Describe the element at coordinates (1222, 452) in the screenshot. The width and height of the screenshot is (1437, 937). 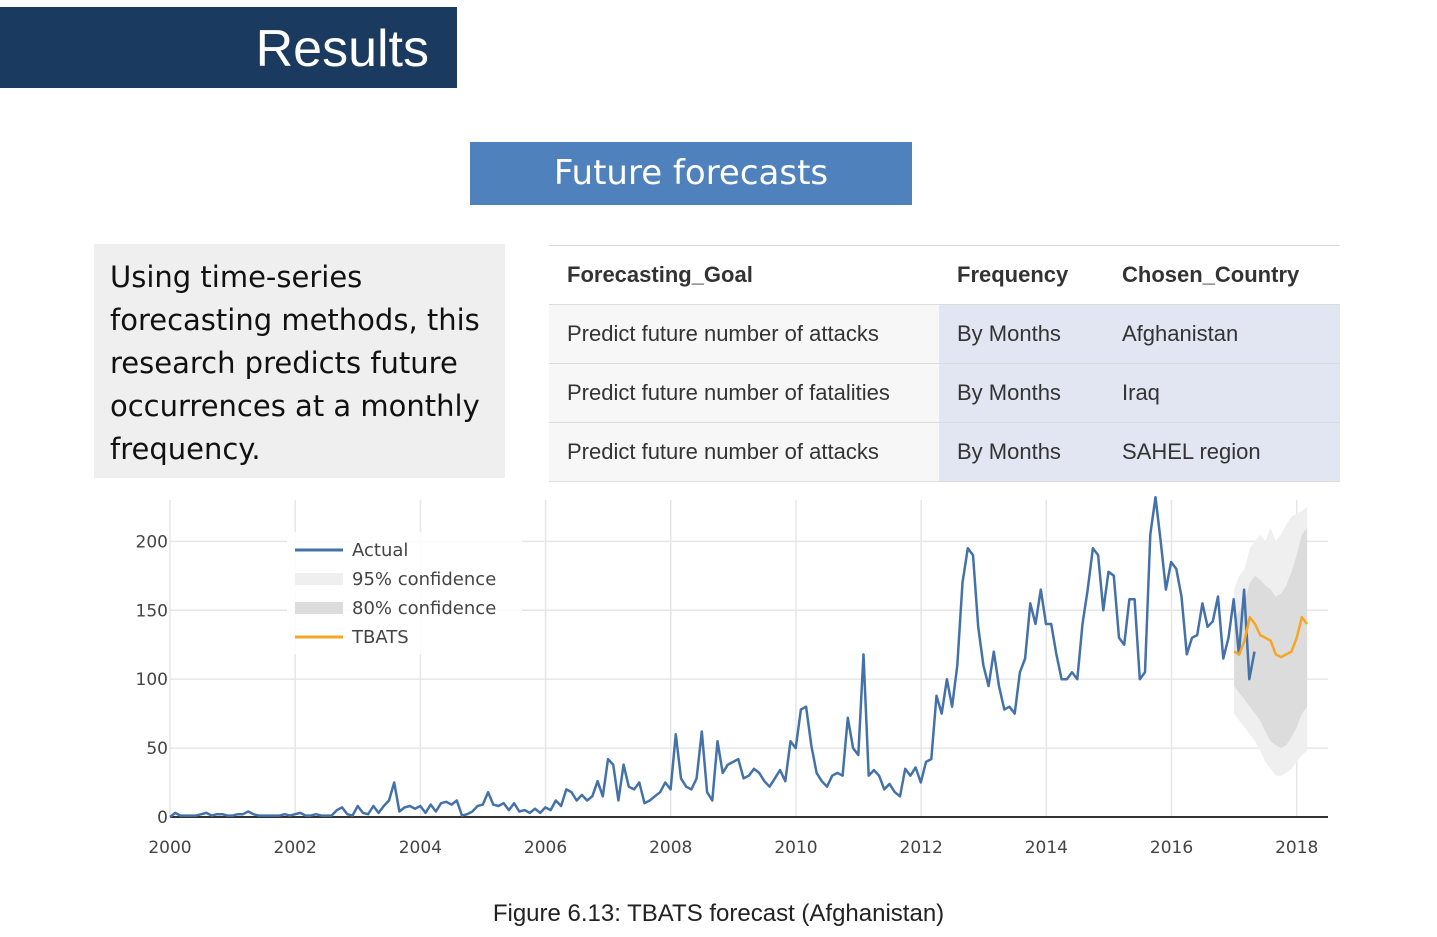
I see `table-cell: SAHEL region` at that location.